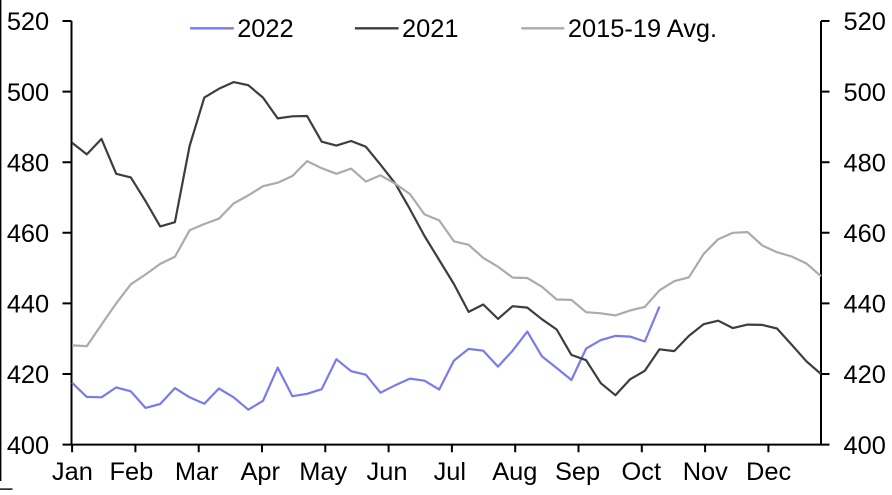 The image size is (892, 495). What do you see at coordinates (577, 472) in the screenshot?
I see `svg-text: Sep` at bounding box center [577, 472].